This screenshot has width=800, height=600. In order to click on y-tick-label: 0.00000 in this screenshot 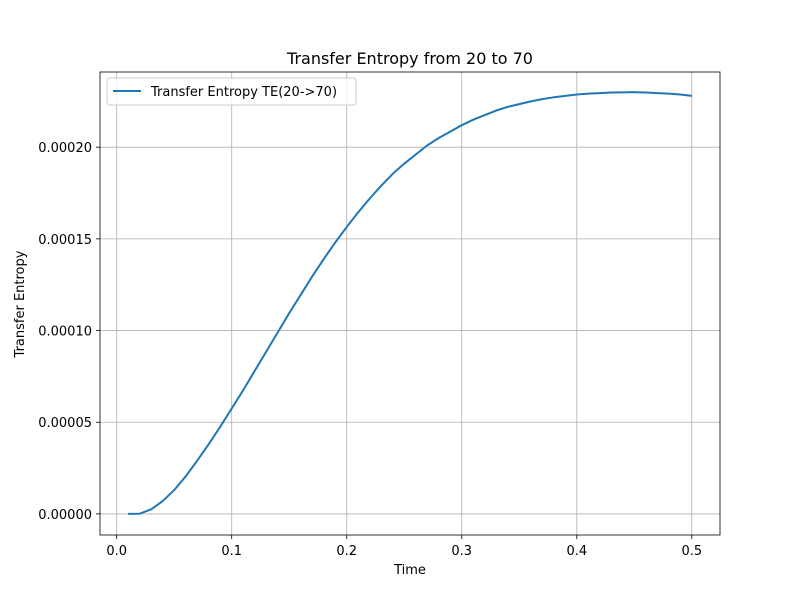, I will do `click(65, 515)`.